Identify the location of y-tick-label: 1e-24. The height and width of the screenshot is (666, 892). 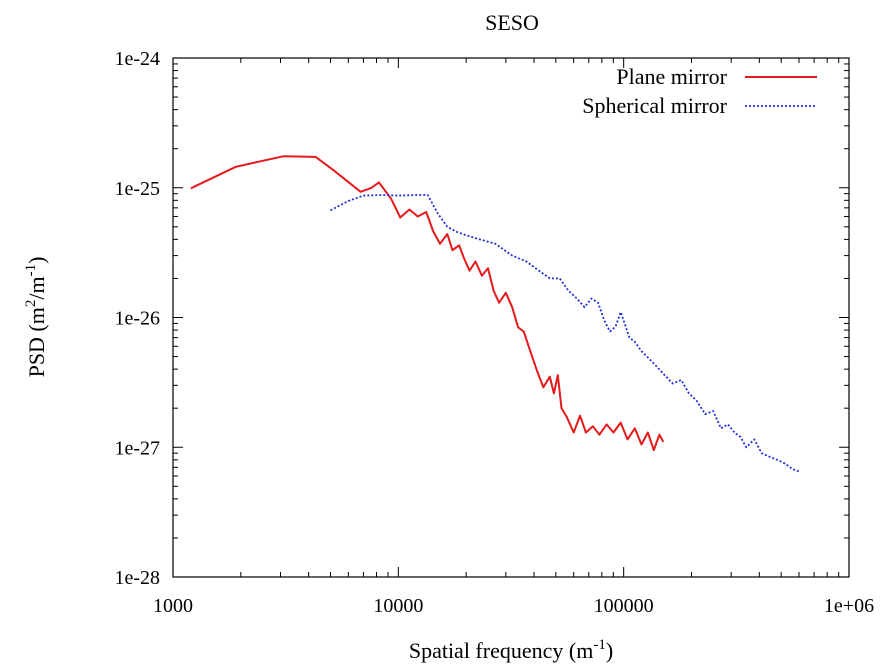
(137, 59).